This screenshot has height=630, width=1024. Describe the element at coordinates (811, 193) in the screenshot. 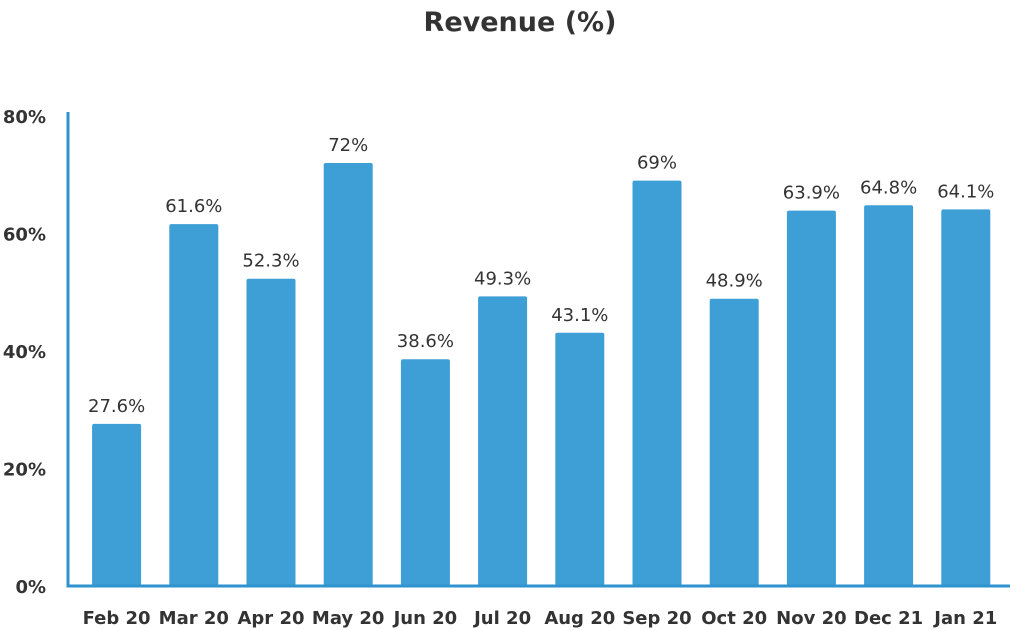

I see `data-label: 63.9%` at that location.